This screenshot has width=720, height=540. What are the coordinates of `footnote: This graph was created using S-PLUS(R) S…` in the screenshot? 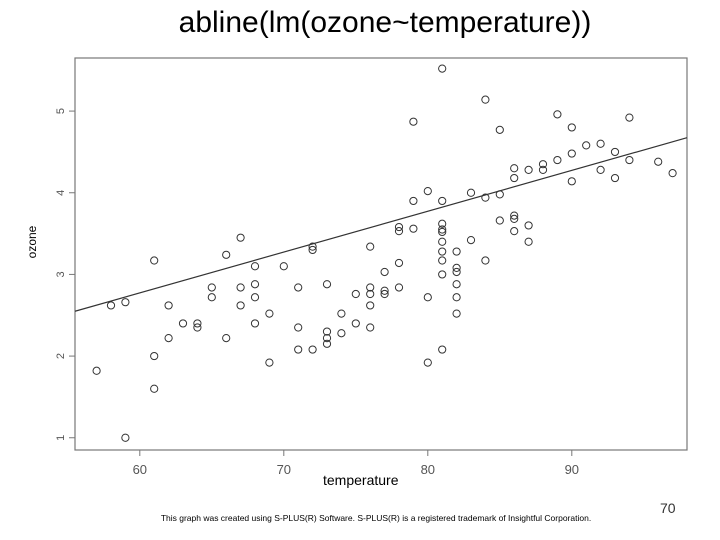 It's located at (376, 518).